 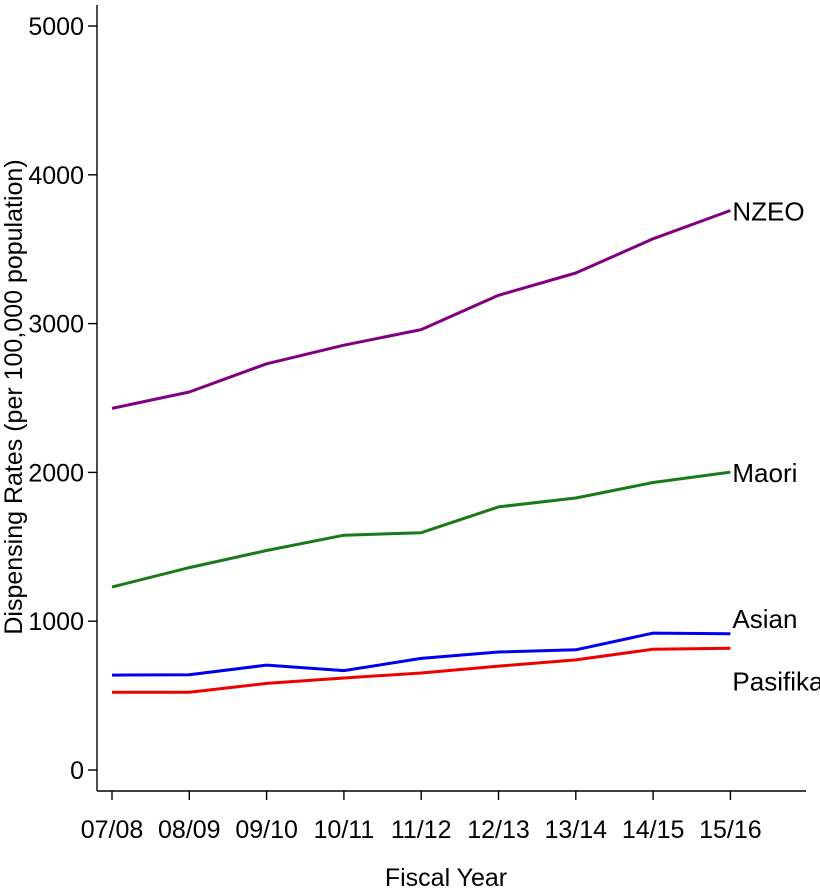 I want to click on x-tick-label: 15/16, so click(x=730, y=830).